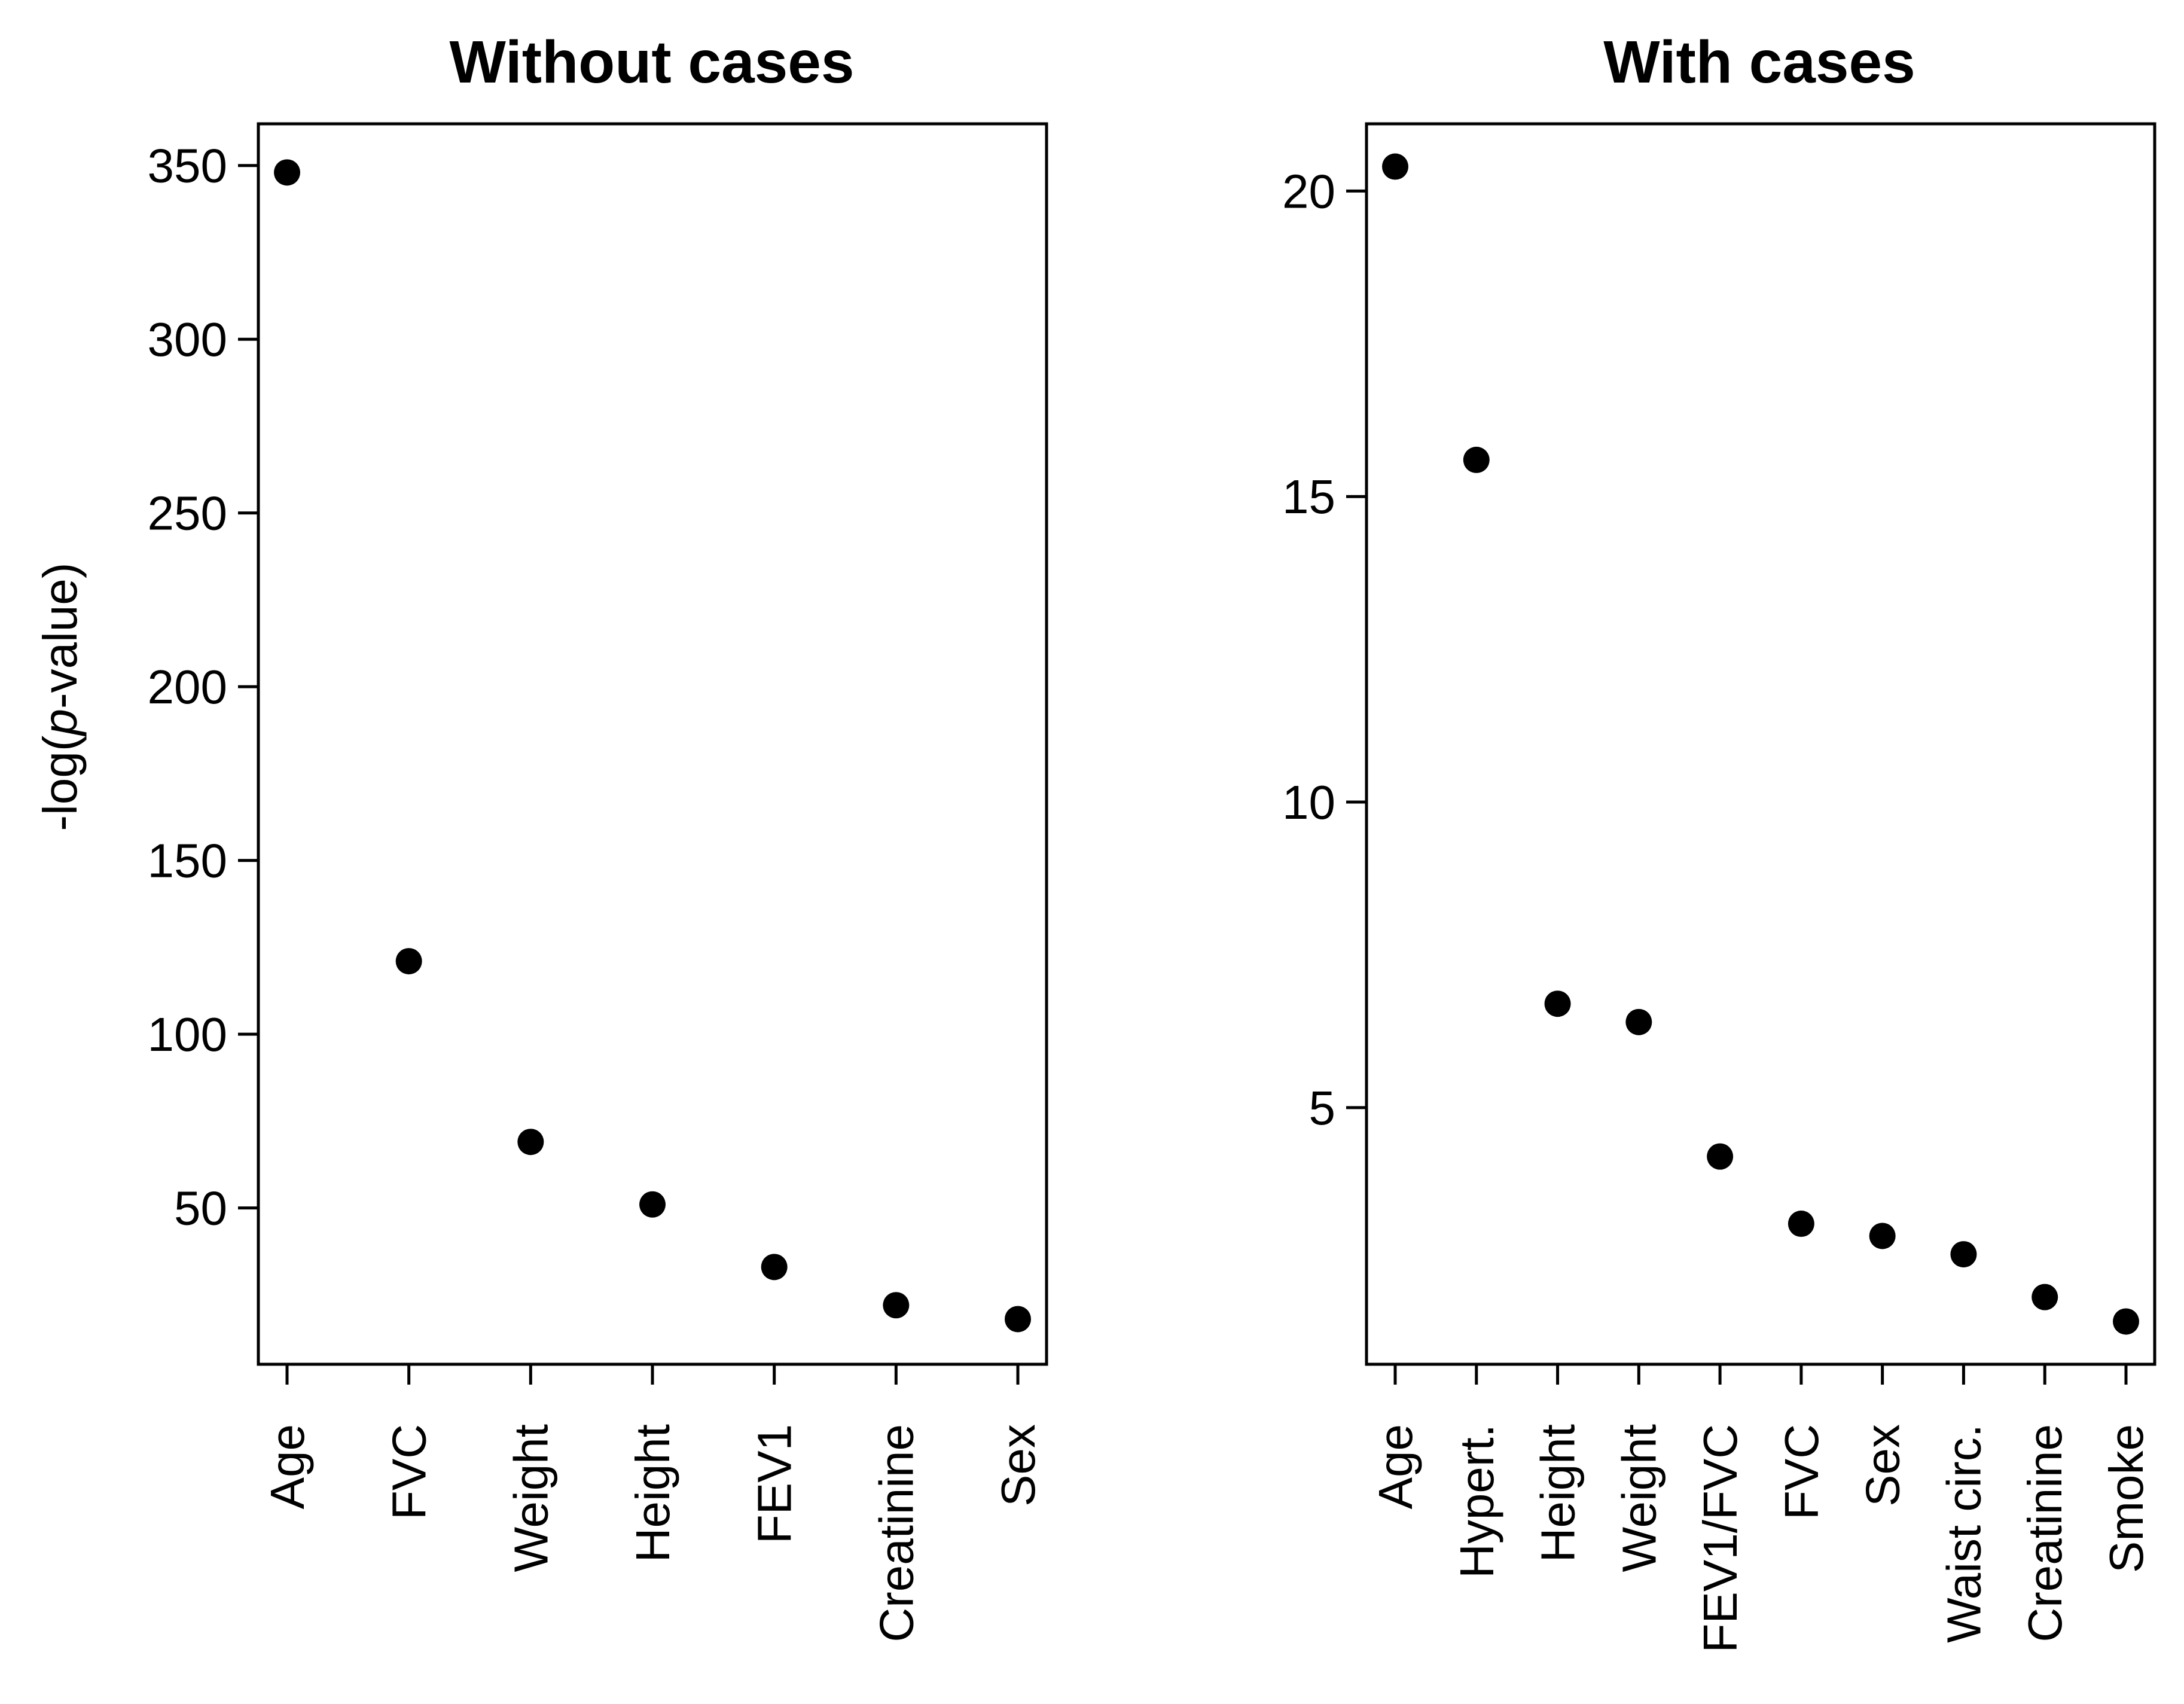 Image resolution: width=2184 pixels, height=1704 pixels. What do you see at coordinates (1322, 1108) in the screenshot?
I see `y-tick-label: 5` at bounding box center [1322, 1108].